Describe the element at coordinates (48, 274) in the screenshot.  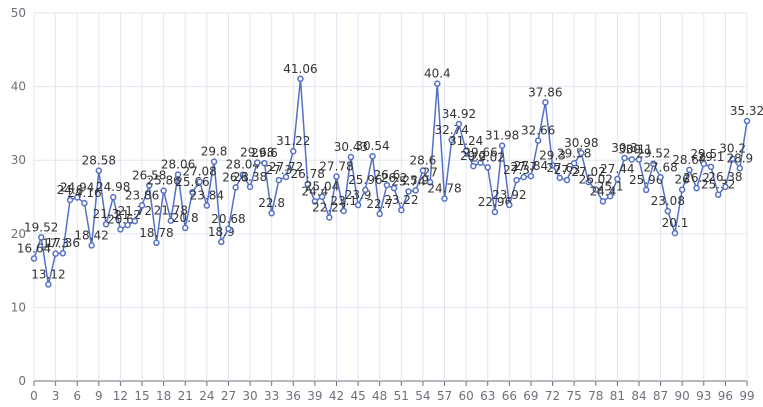
I see `data-label: 13.12` at that location.